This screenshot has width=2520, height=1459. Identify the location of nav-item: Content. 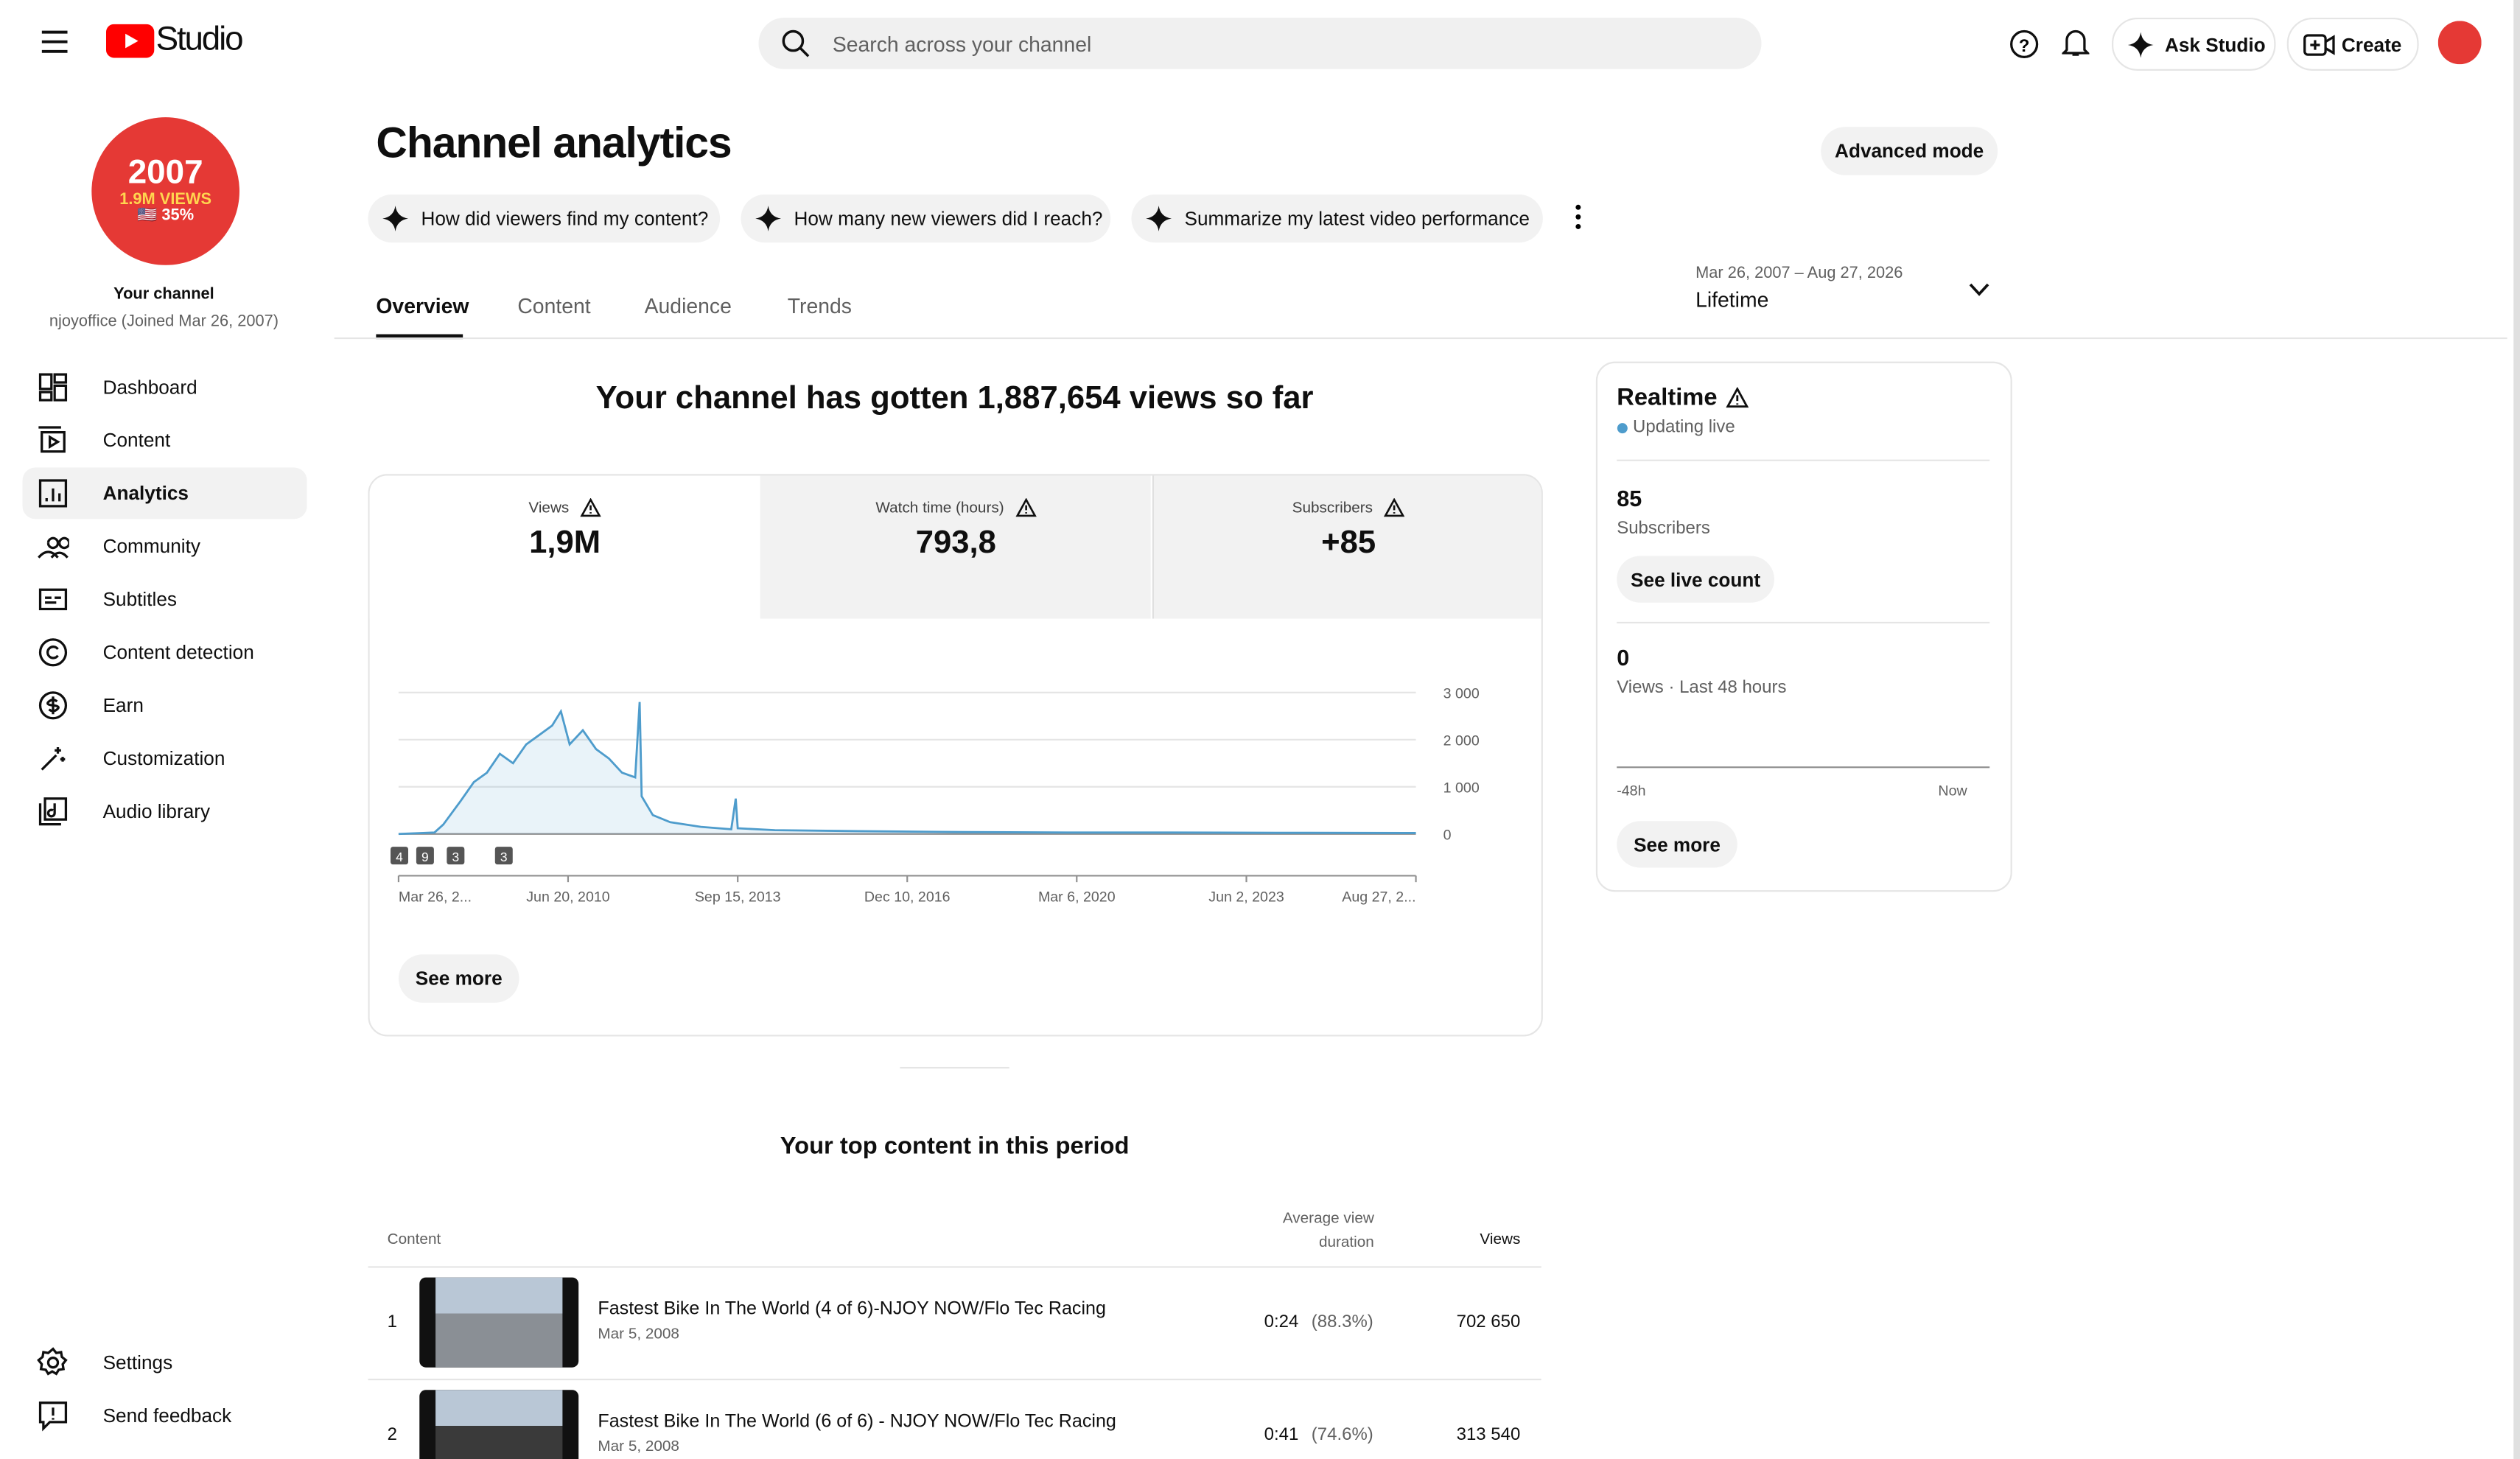
(165, 441).